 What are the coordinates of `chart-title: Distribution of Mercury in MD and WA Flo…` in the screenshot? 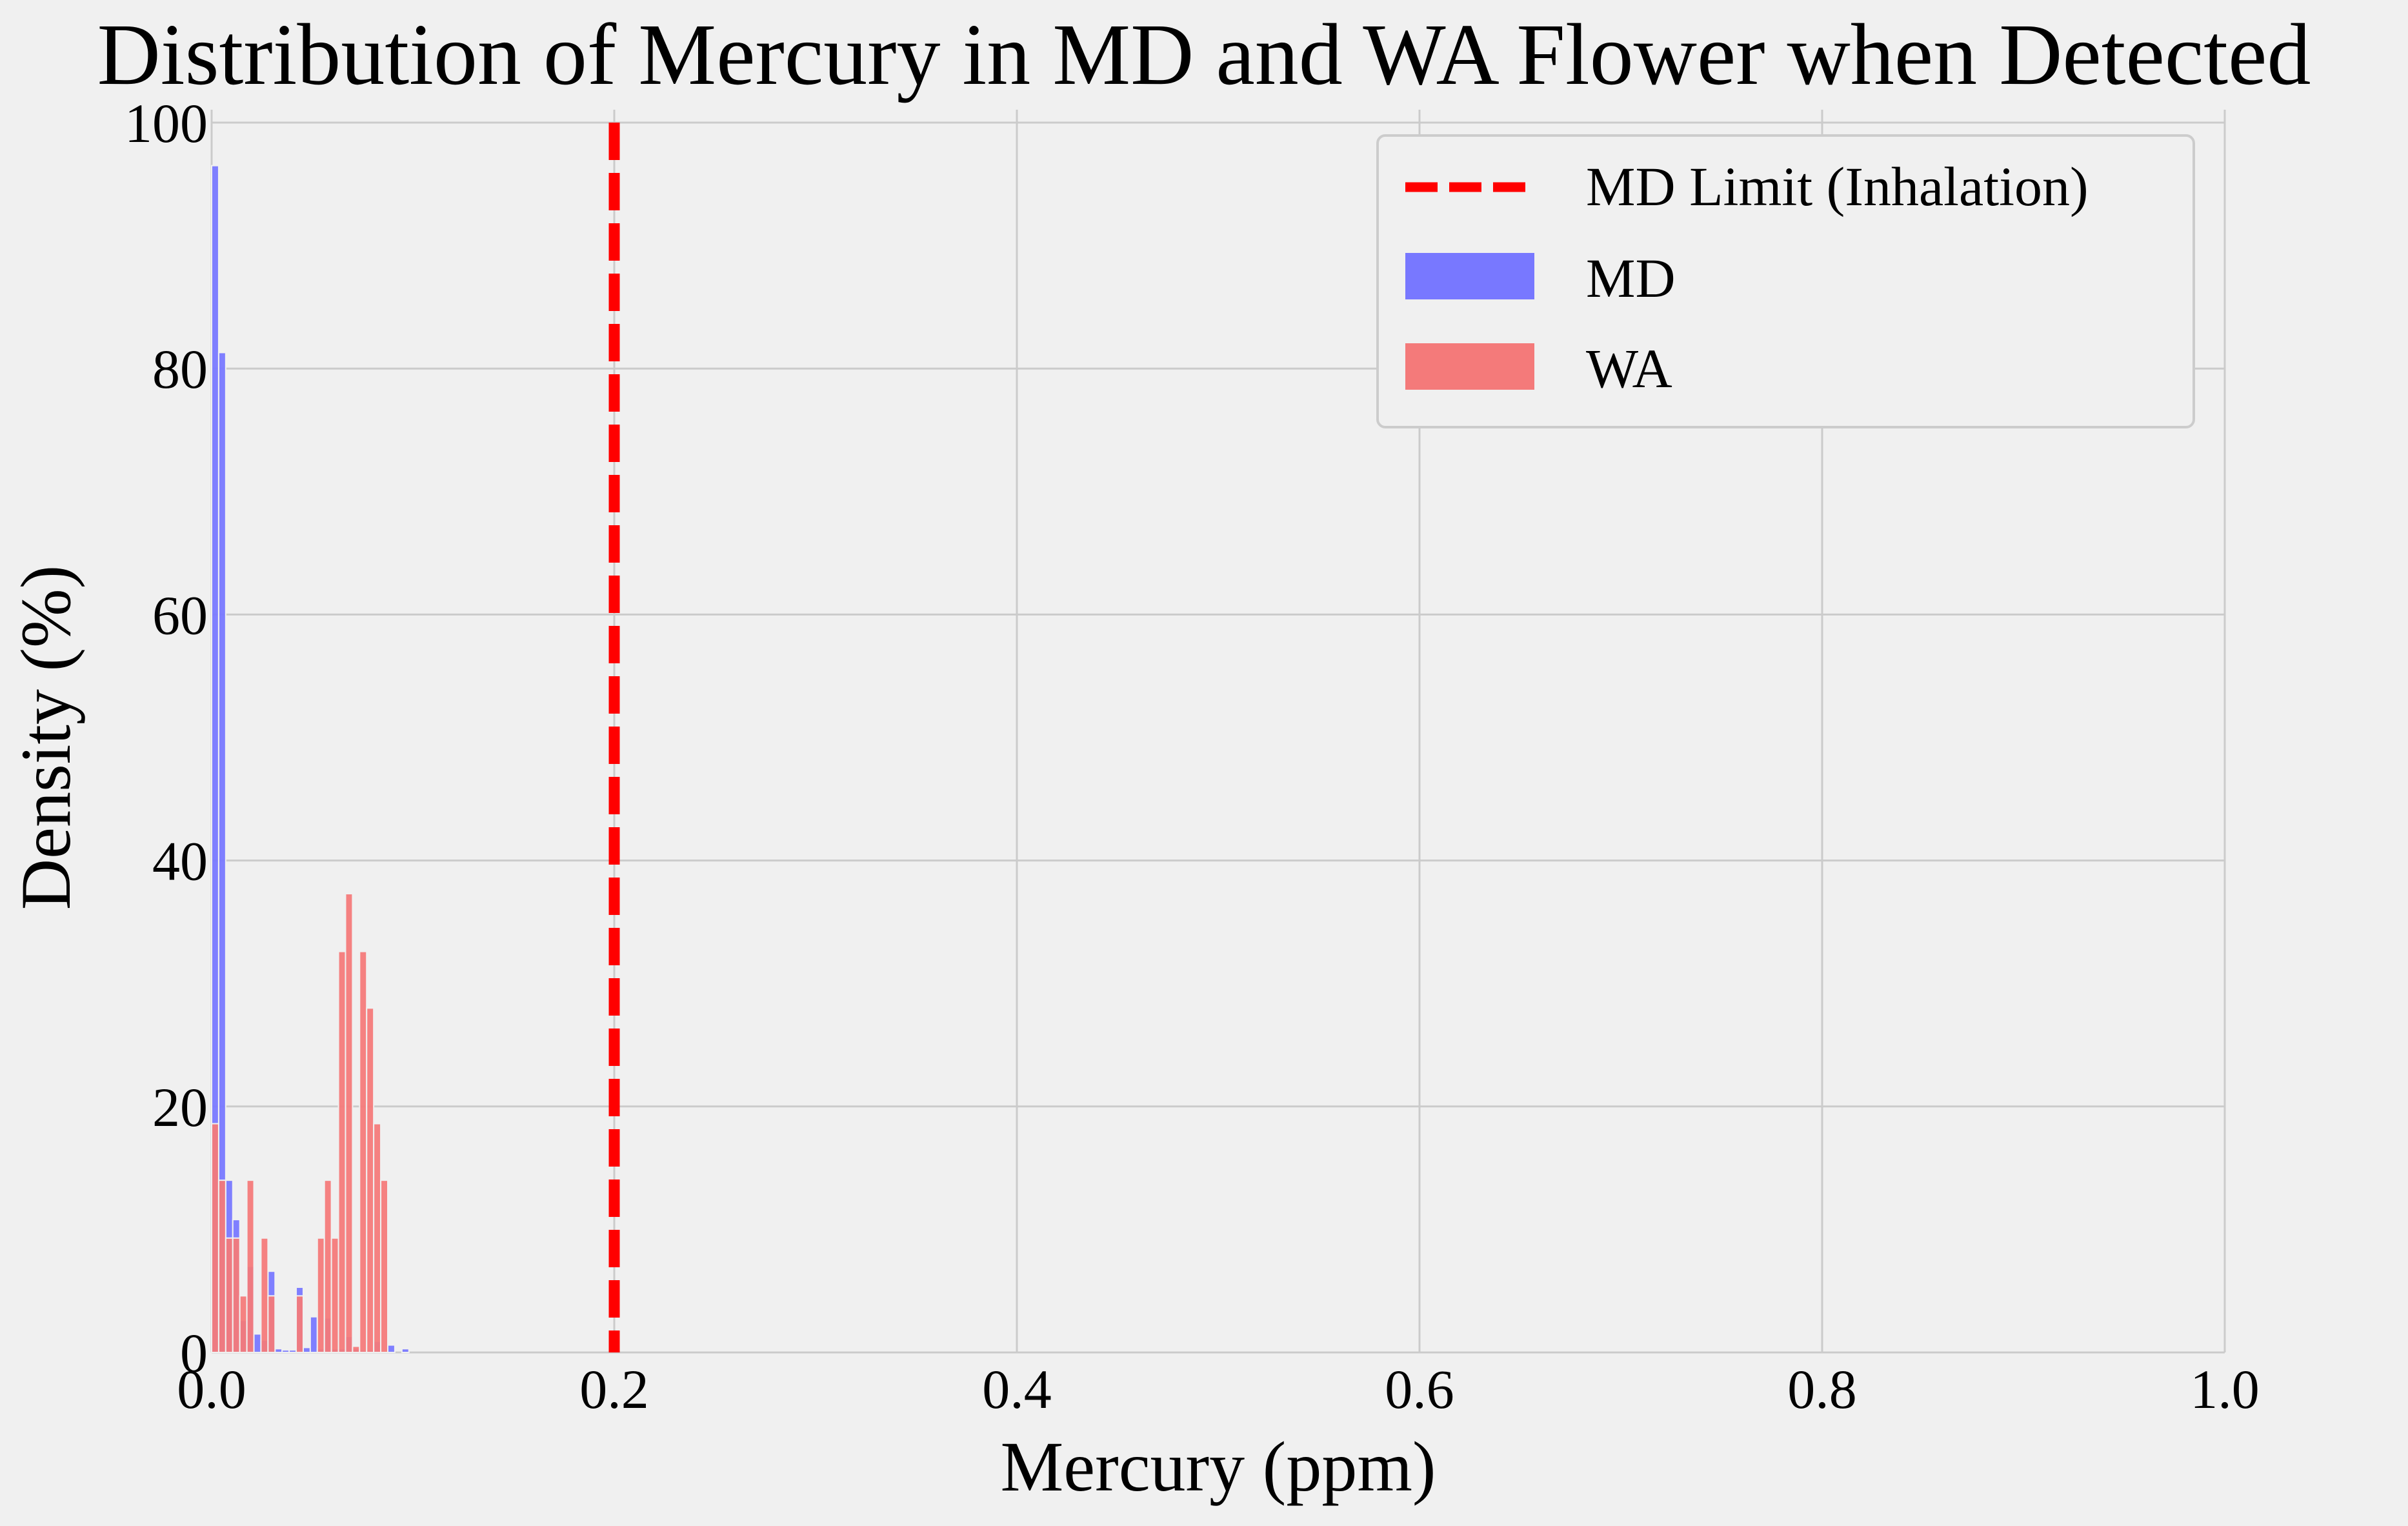 It's located at (1204, 55).